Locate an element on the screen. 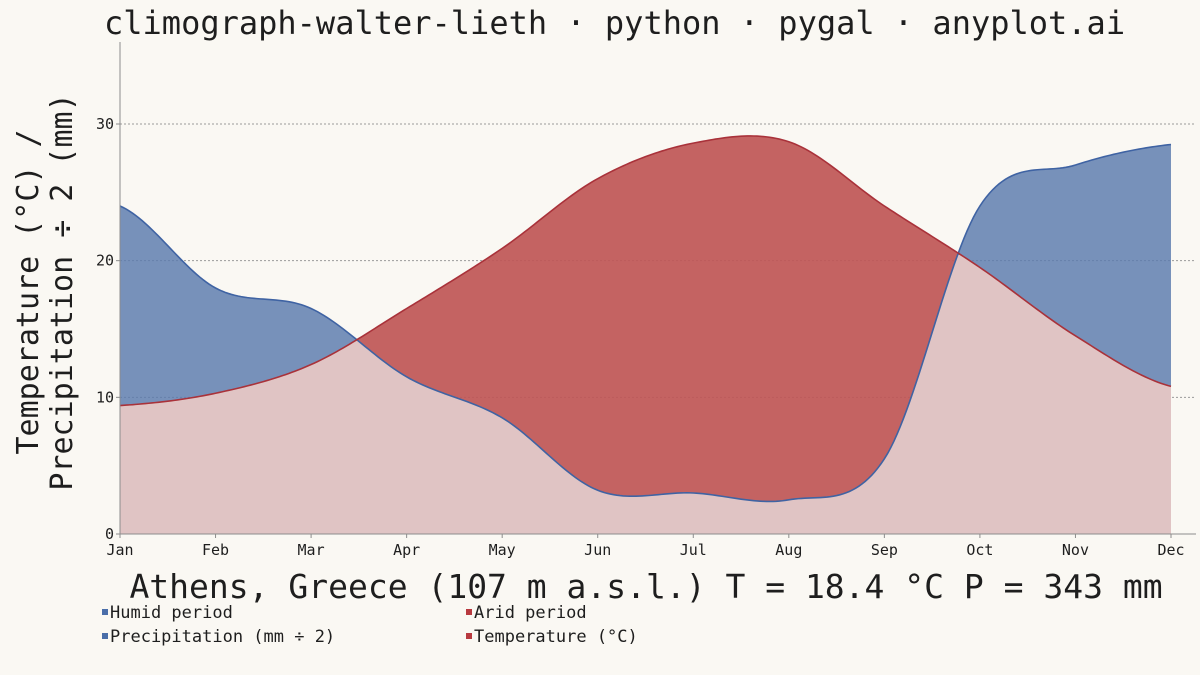  x-tick-label-jul: Jul is located at coordinates (693, 550).